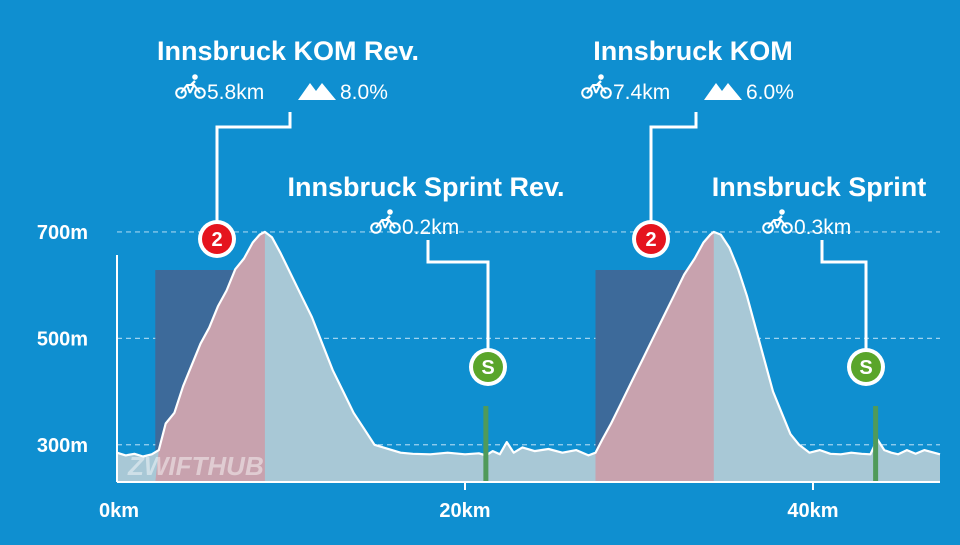  Describe the element at coordinates (812, 511) in the screenshot. I see `x-tick-label: 40km` at that location.